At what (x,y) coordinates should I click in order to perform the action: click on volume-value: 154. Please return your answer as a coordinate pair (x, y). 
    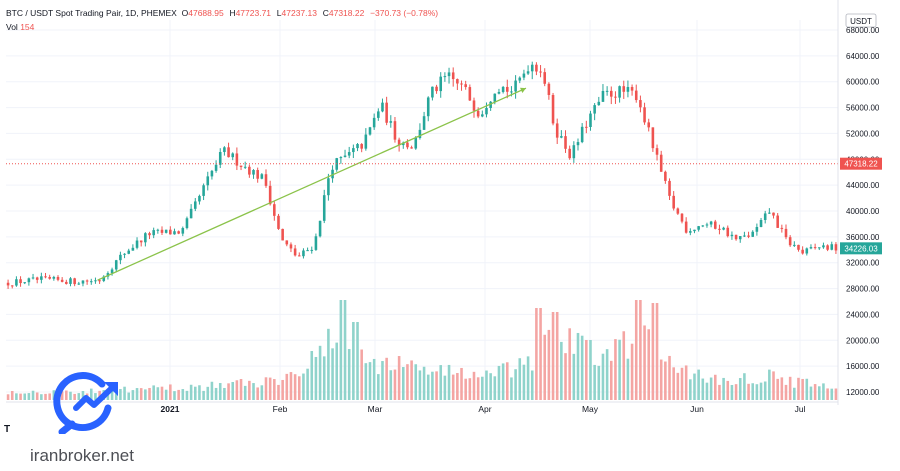
    Looking at the image, I should click on (27, 27).